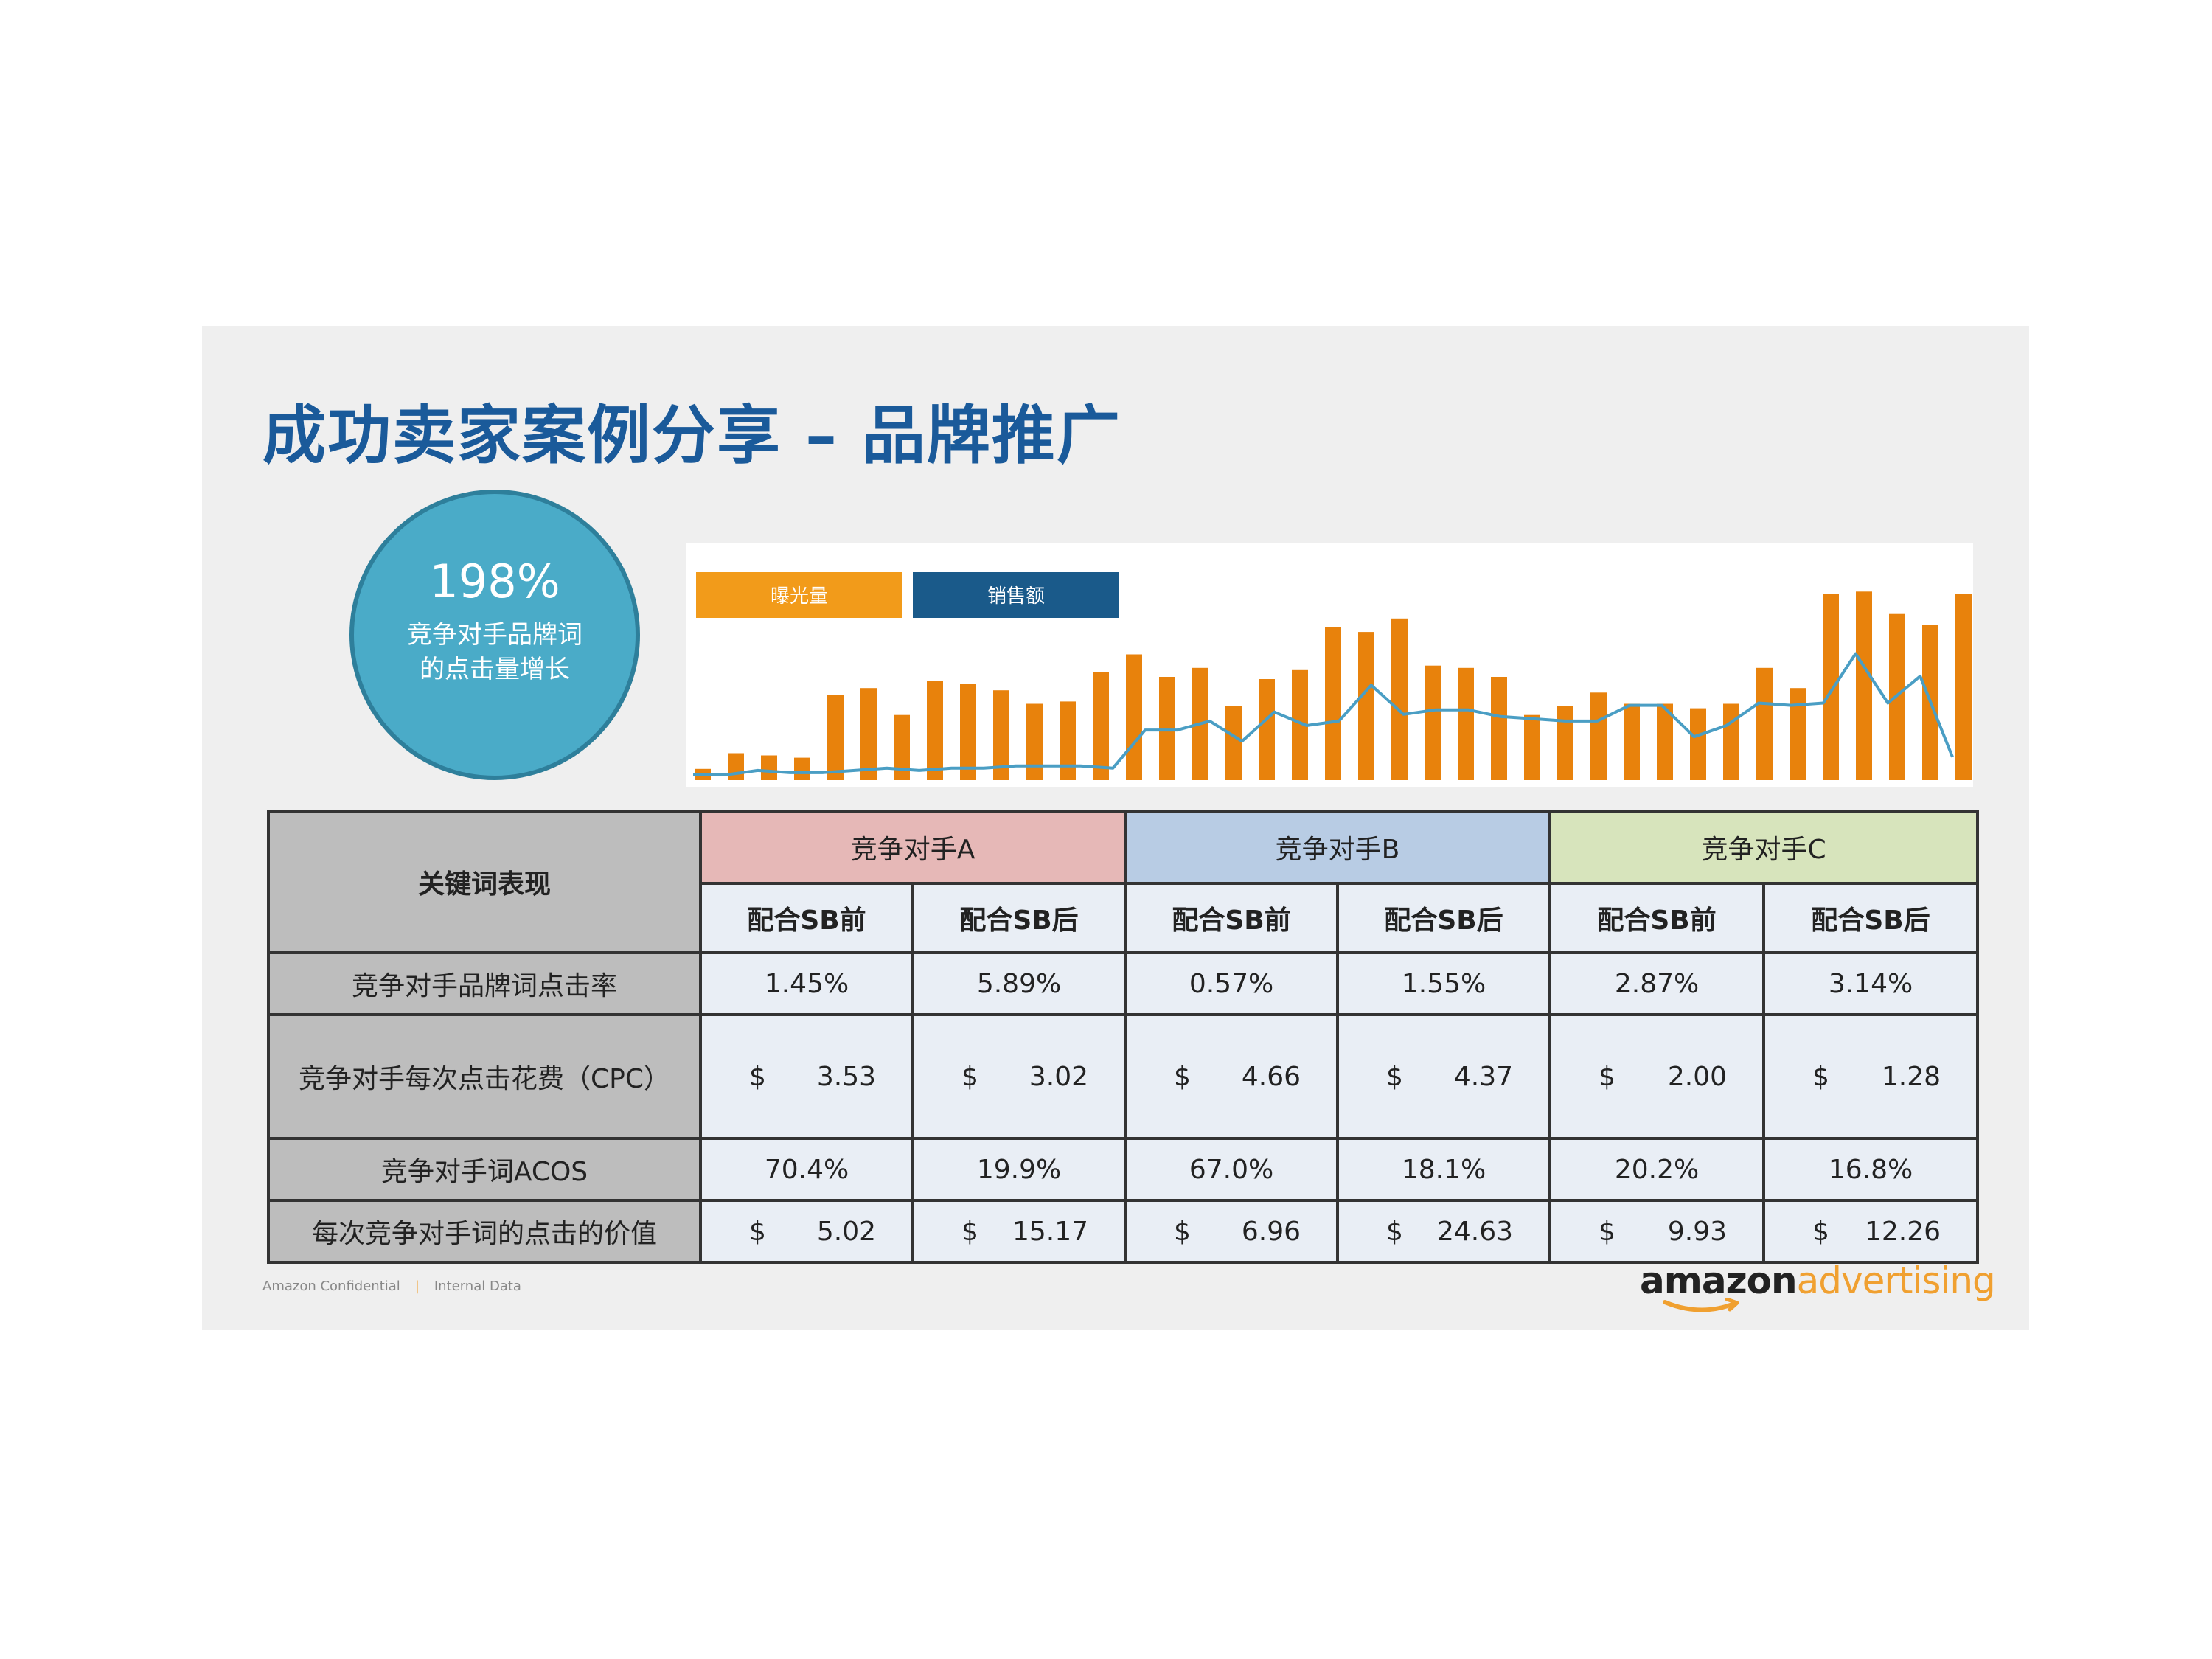  What do you see at coordinates (912, 847) in the screenshot?
I see `competitor-header: 竞争对手A` at bounding box center [912, 847].